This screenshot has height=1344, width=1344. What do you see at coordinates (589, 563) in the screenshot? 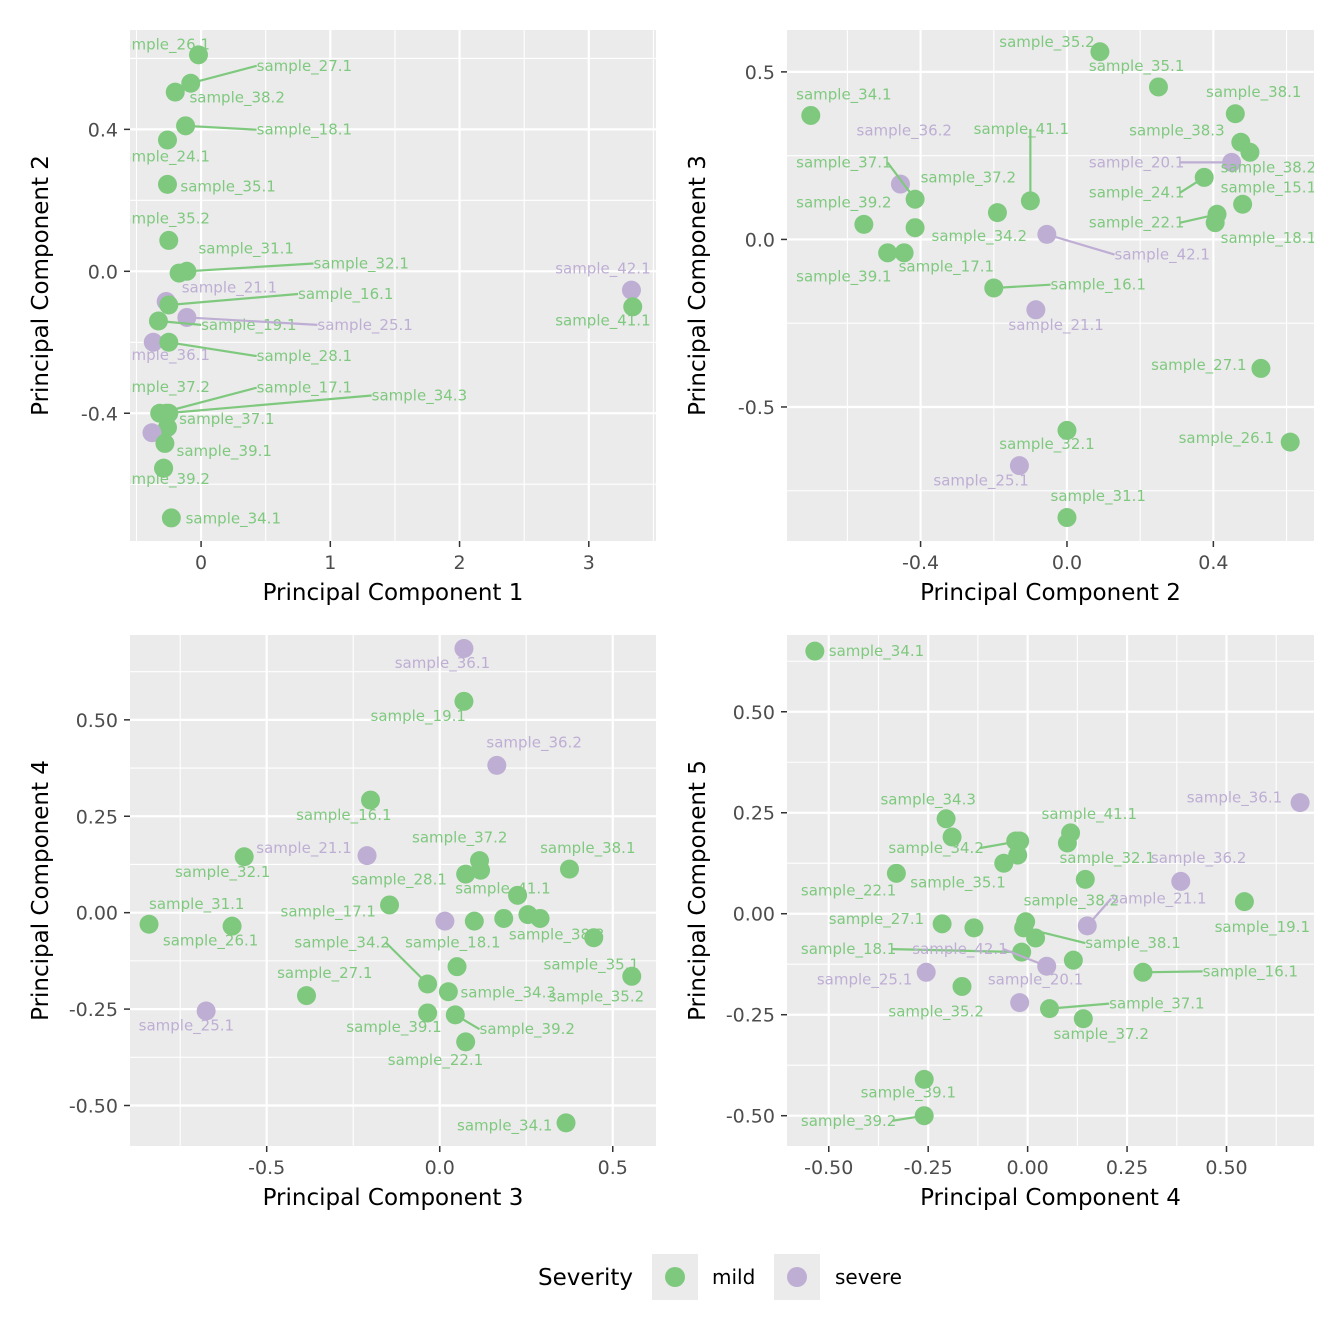
I see `x-tick-label: 3` at bounding box center [589, 563].